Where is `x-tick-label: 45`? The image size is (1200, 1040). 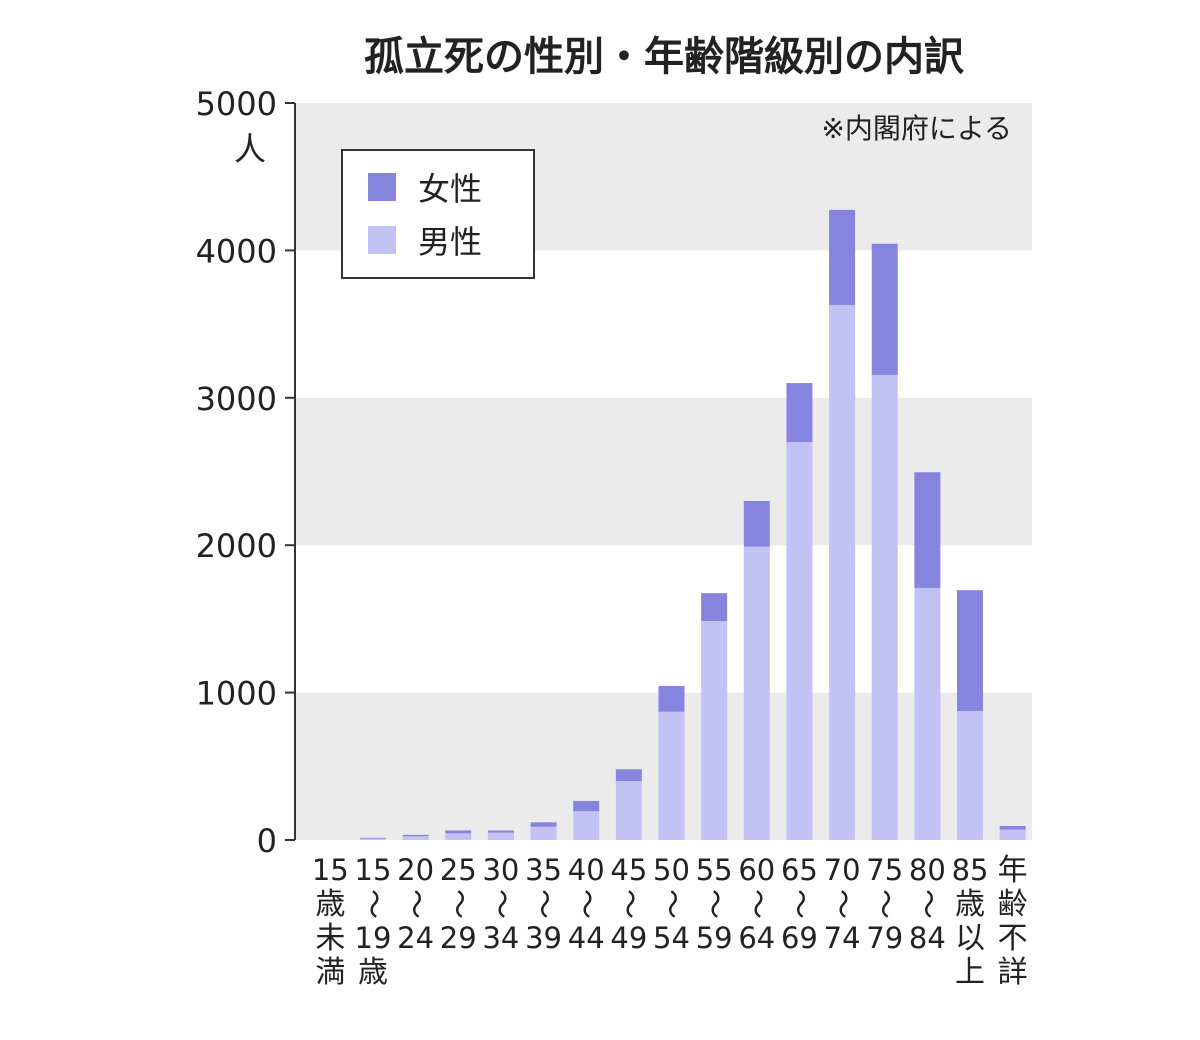 x-tick-label: 45 is located at coordinates (628, 870).